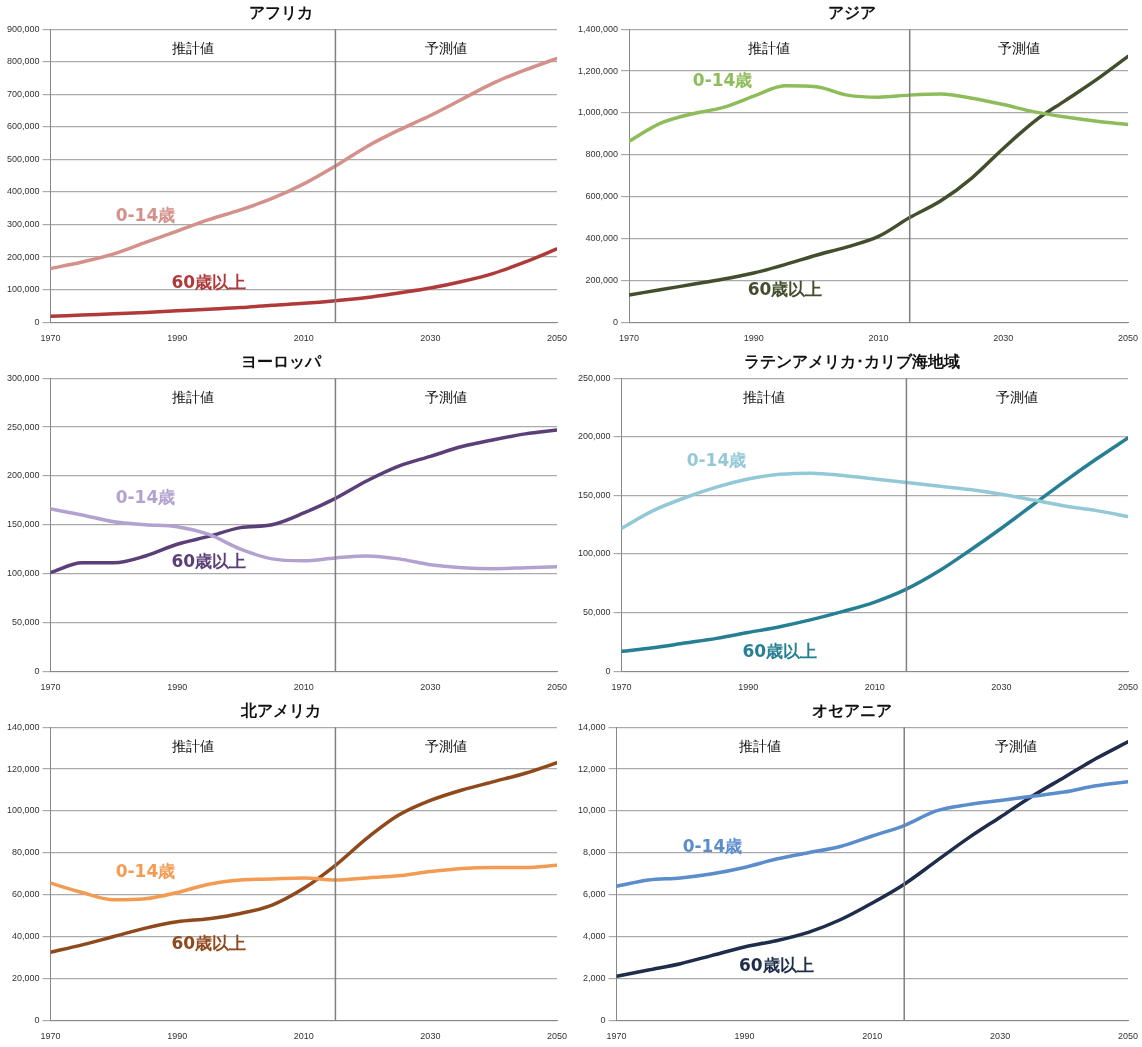 The height and width of the screenshot is (1047, 1142). What do you see at coordinates (594, 977) in the screenshot?
I see `y-tick-label: 2,000` at bounding box center [594, 977].